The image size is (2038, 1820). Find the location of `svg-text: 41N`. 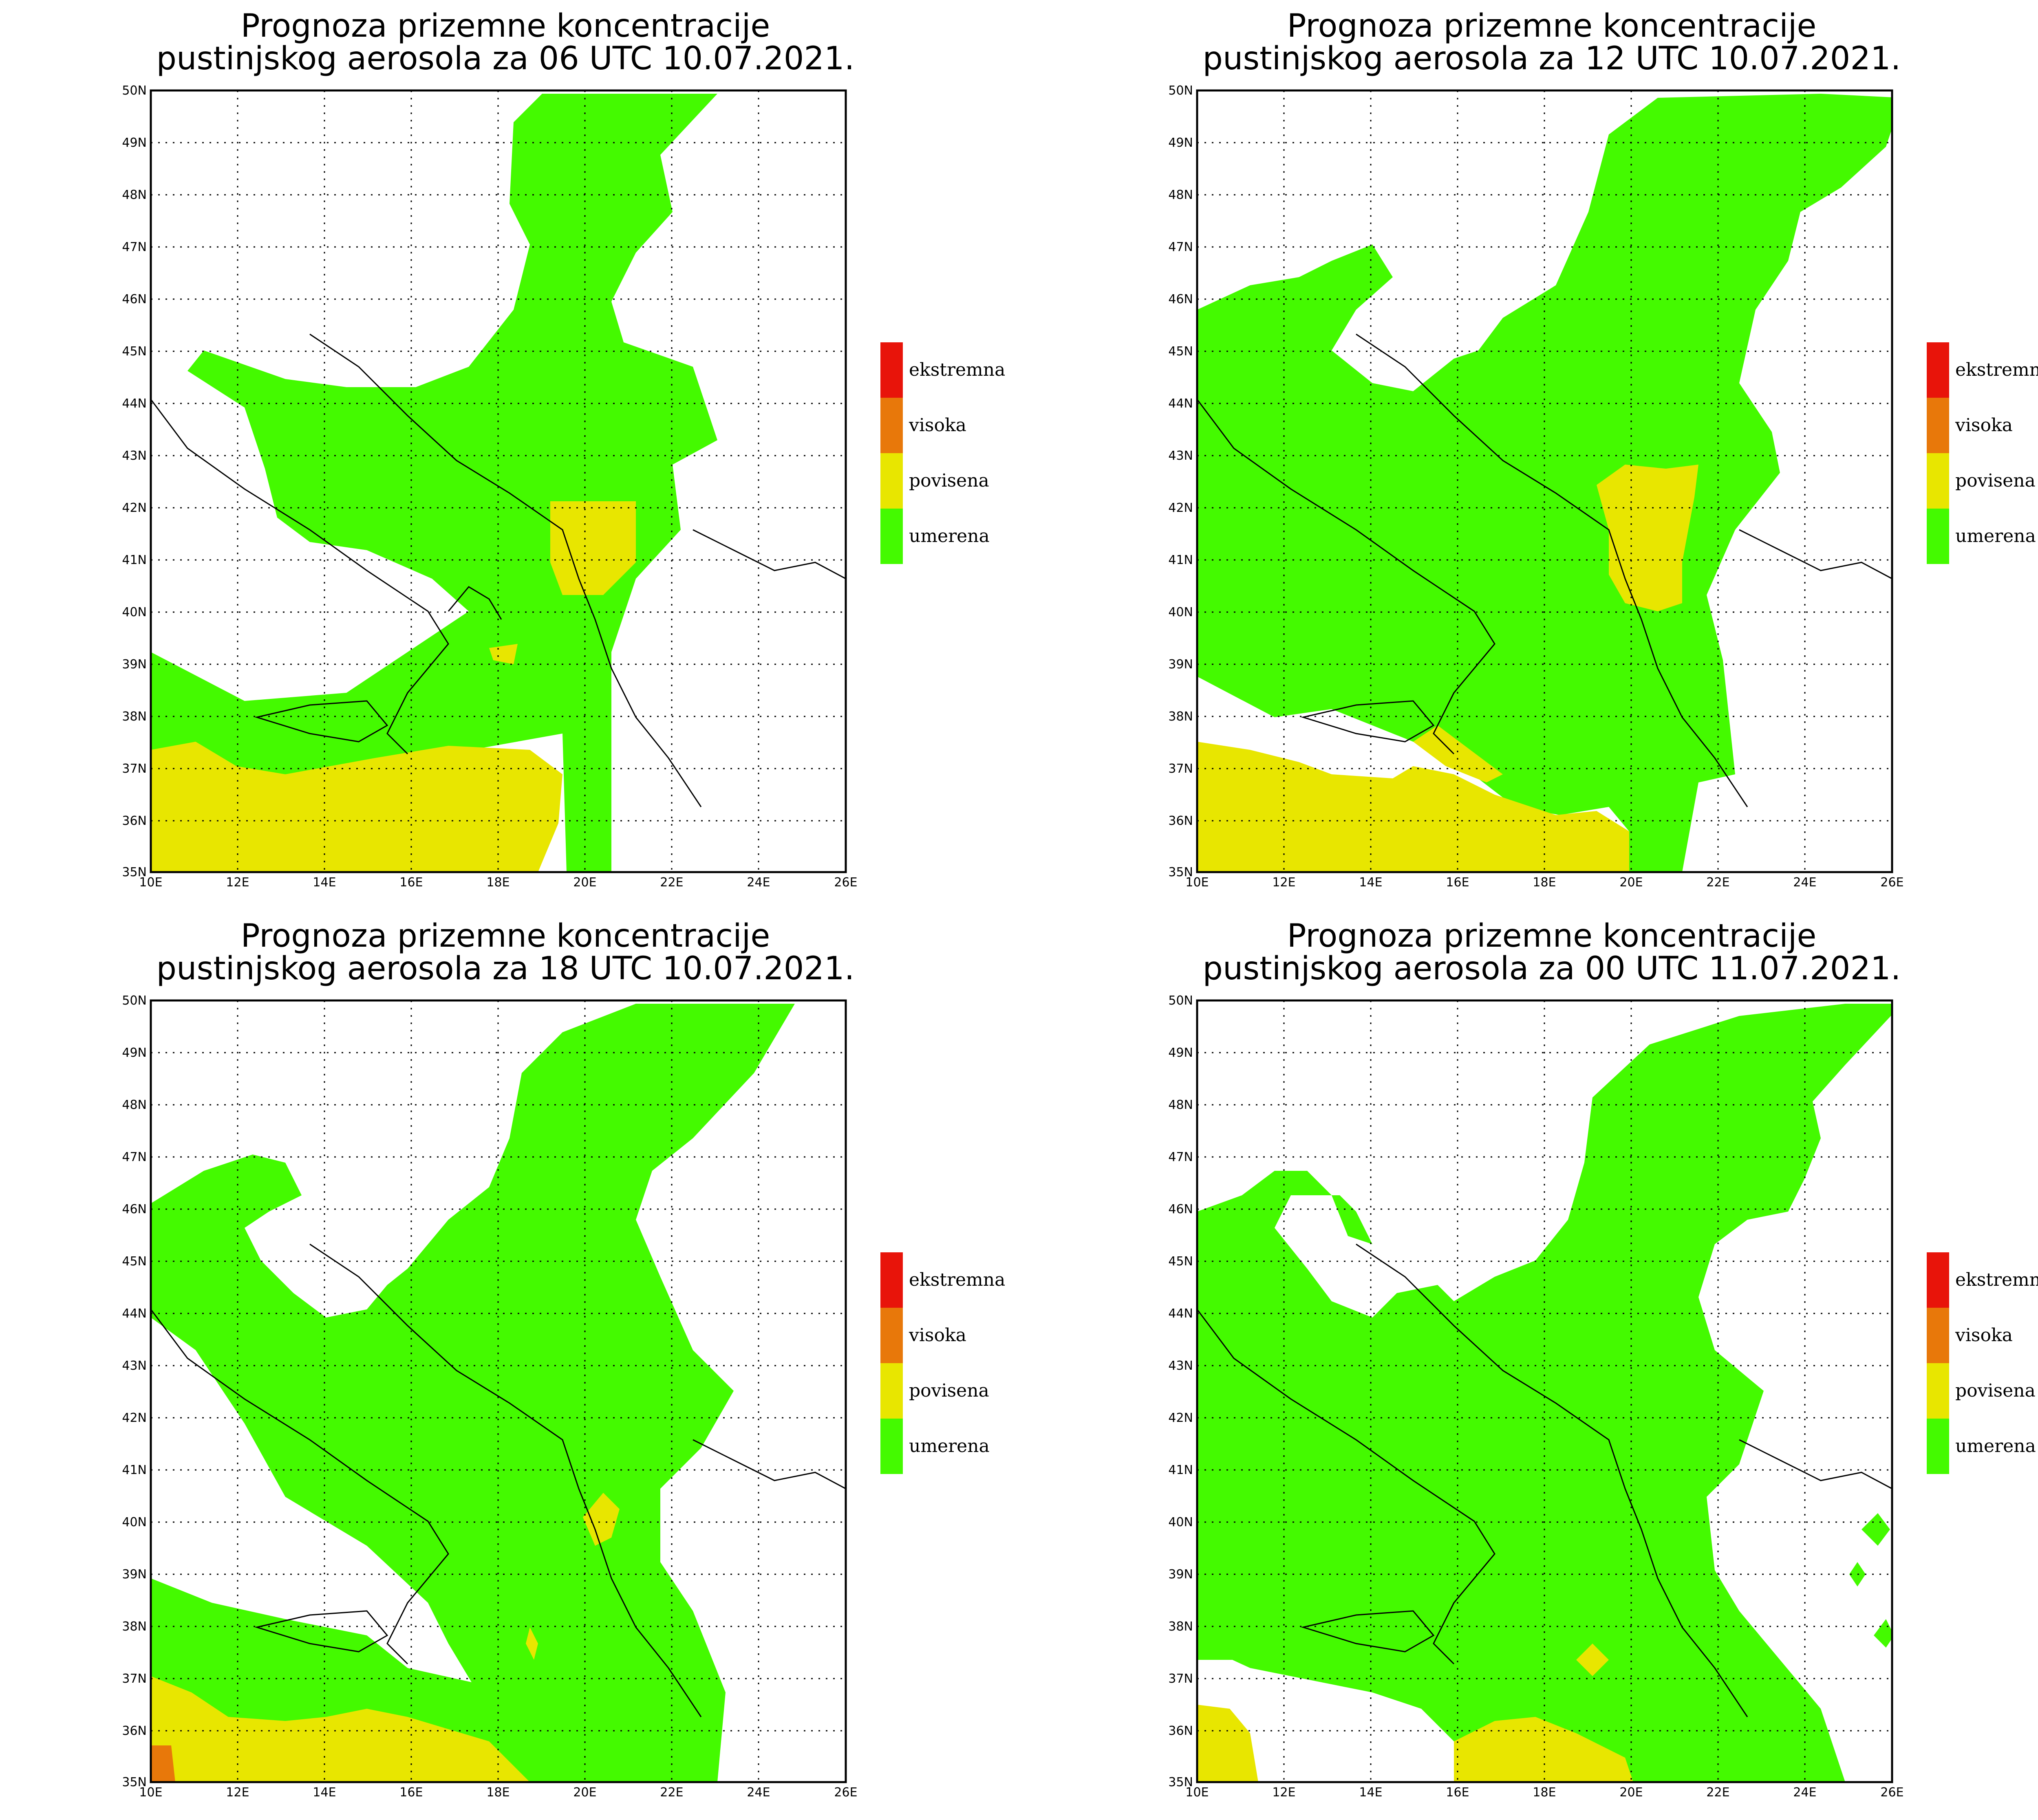

svg-text: 41N is located at coordinates (1181, 1470).